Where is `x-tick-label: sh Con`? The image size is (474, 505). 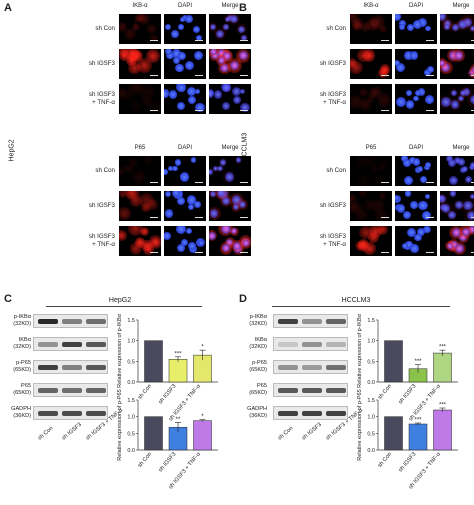
x-tick-label: sh Con is located at coordinates (385, 391).